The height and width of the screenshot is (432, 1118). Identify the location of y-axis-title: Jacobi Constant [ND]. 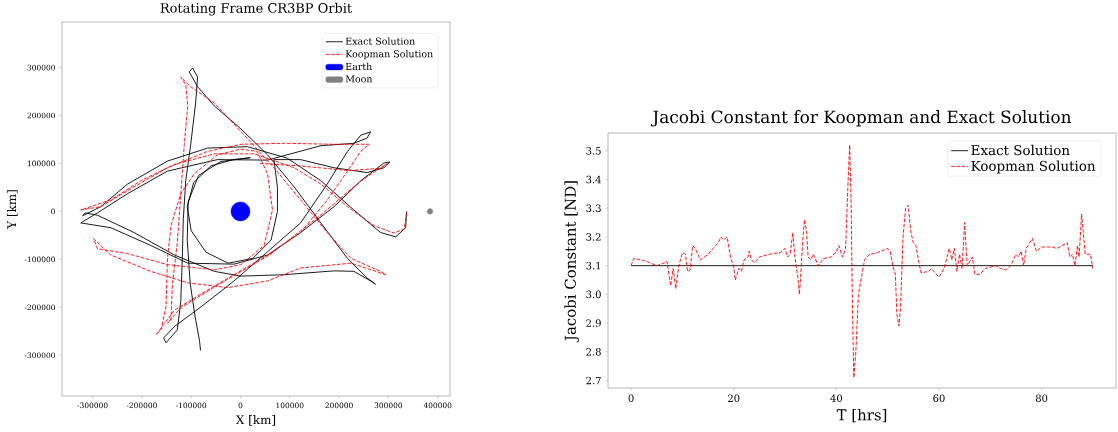
(571, 262).